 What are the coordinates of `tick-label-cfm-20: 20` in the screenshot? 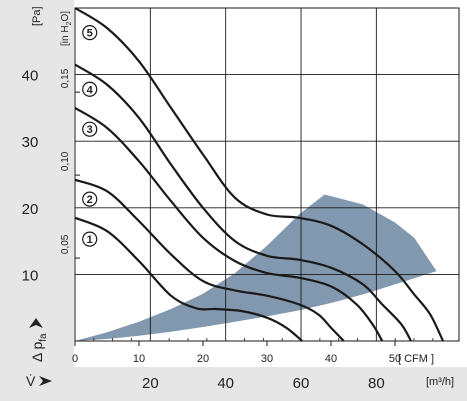 It's located at (203, 359).